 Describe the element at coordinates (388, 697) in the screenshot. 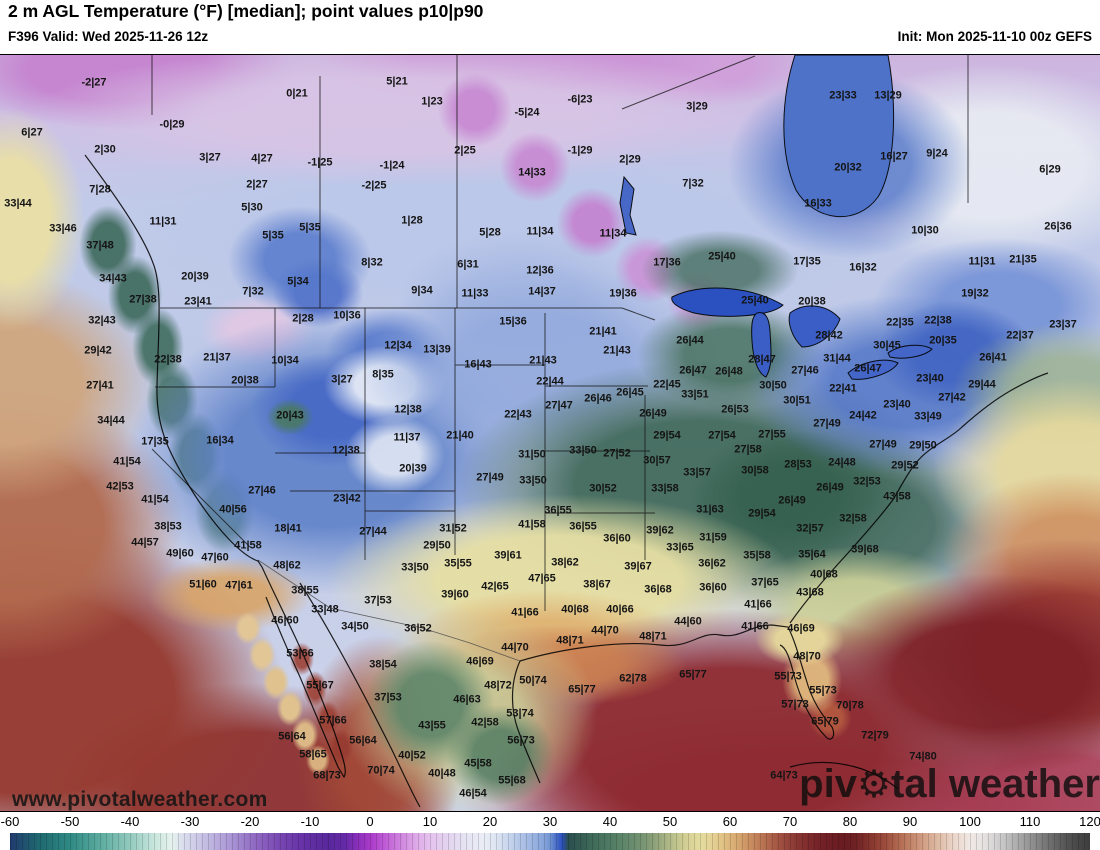

I see `station-value: 37|53` at that location.